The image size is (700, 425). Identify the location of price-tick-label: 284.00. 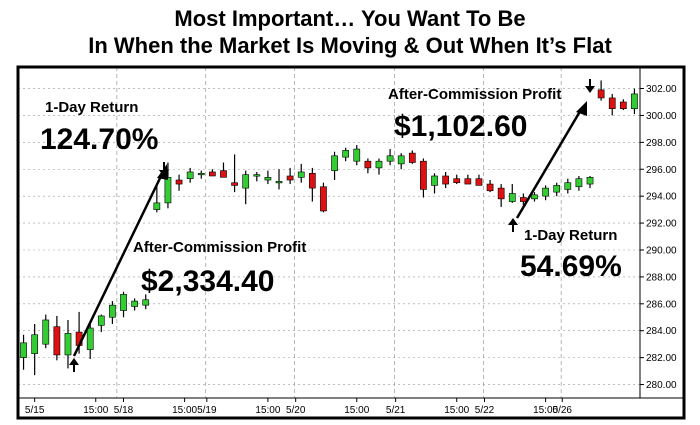
(661, 331).